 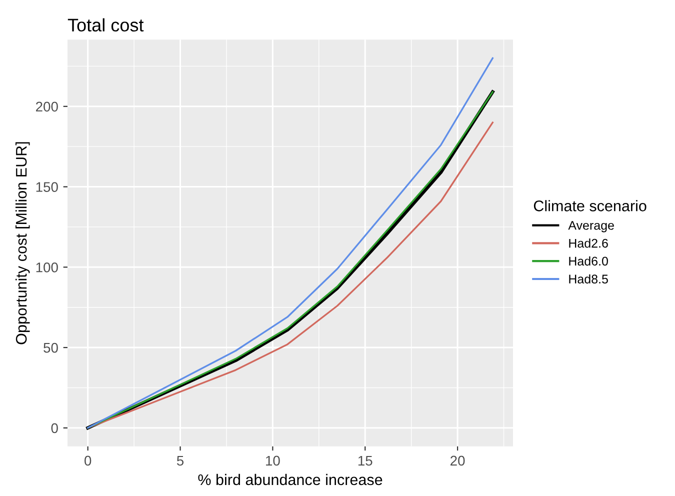 I want to click on chart-title: Total cost, so click(x=106, y=25).